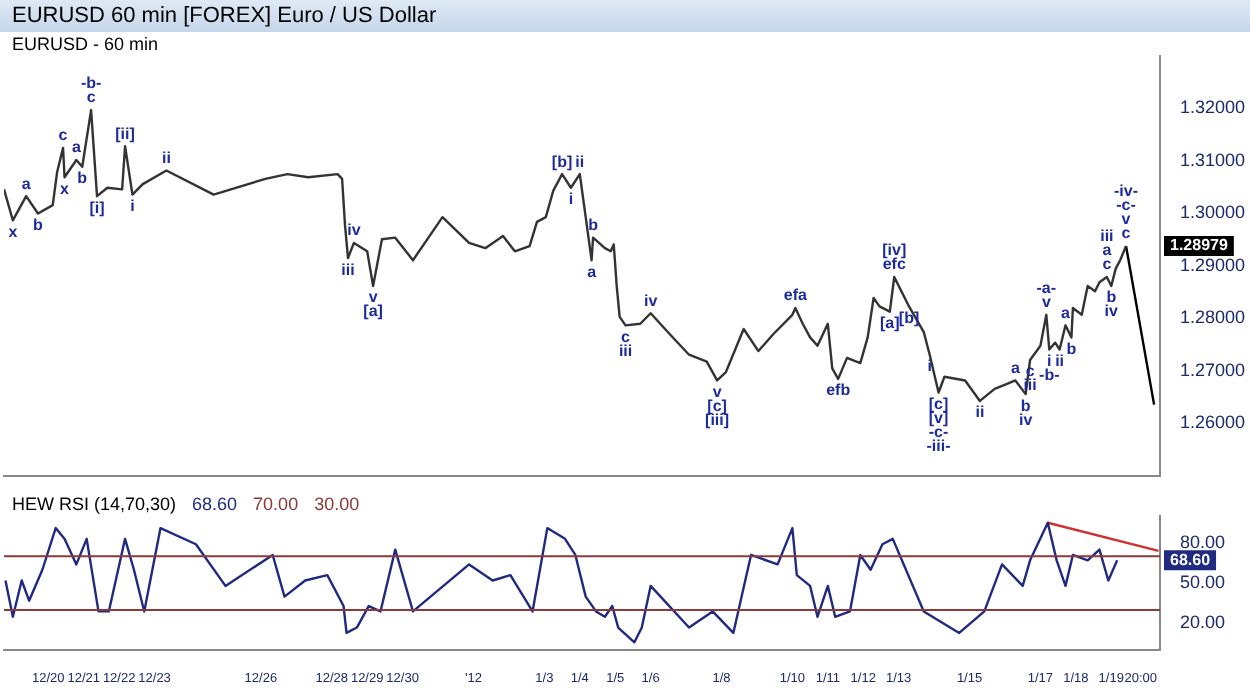  I want to click on annotation: -a-, so click(1046, 288).